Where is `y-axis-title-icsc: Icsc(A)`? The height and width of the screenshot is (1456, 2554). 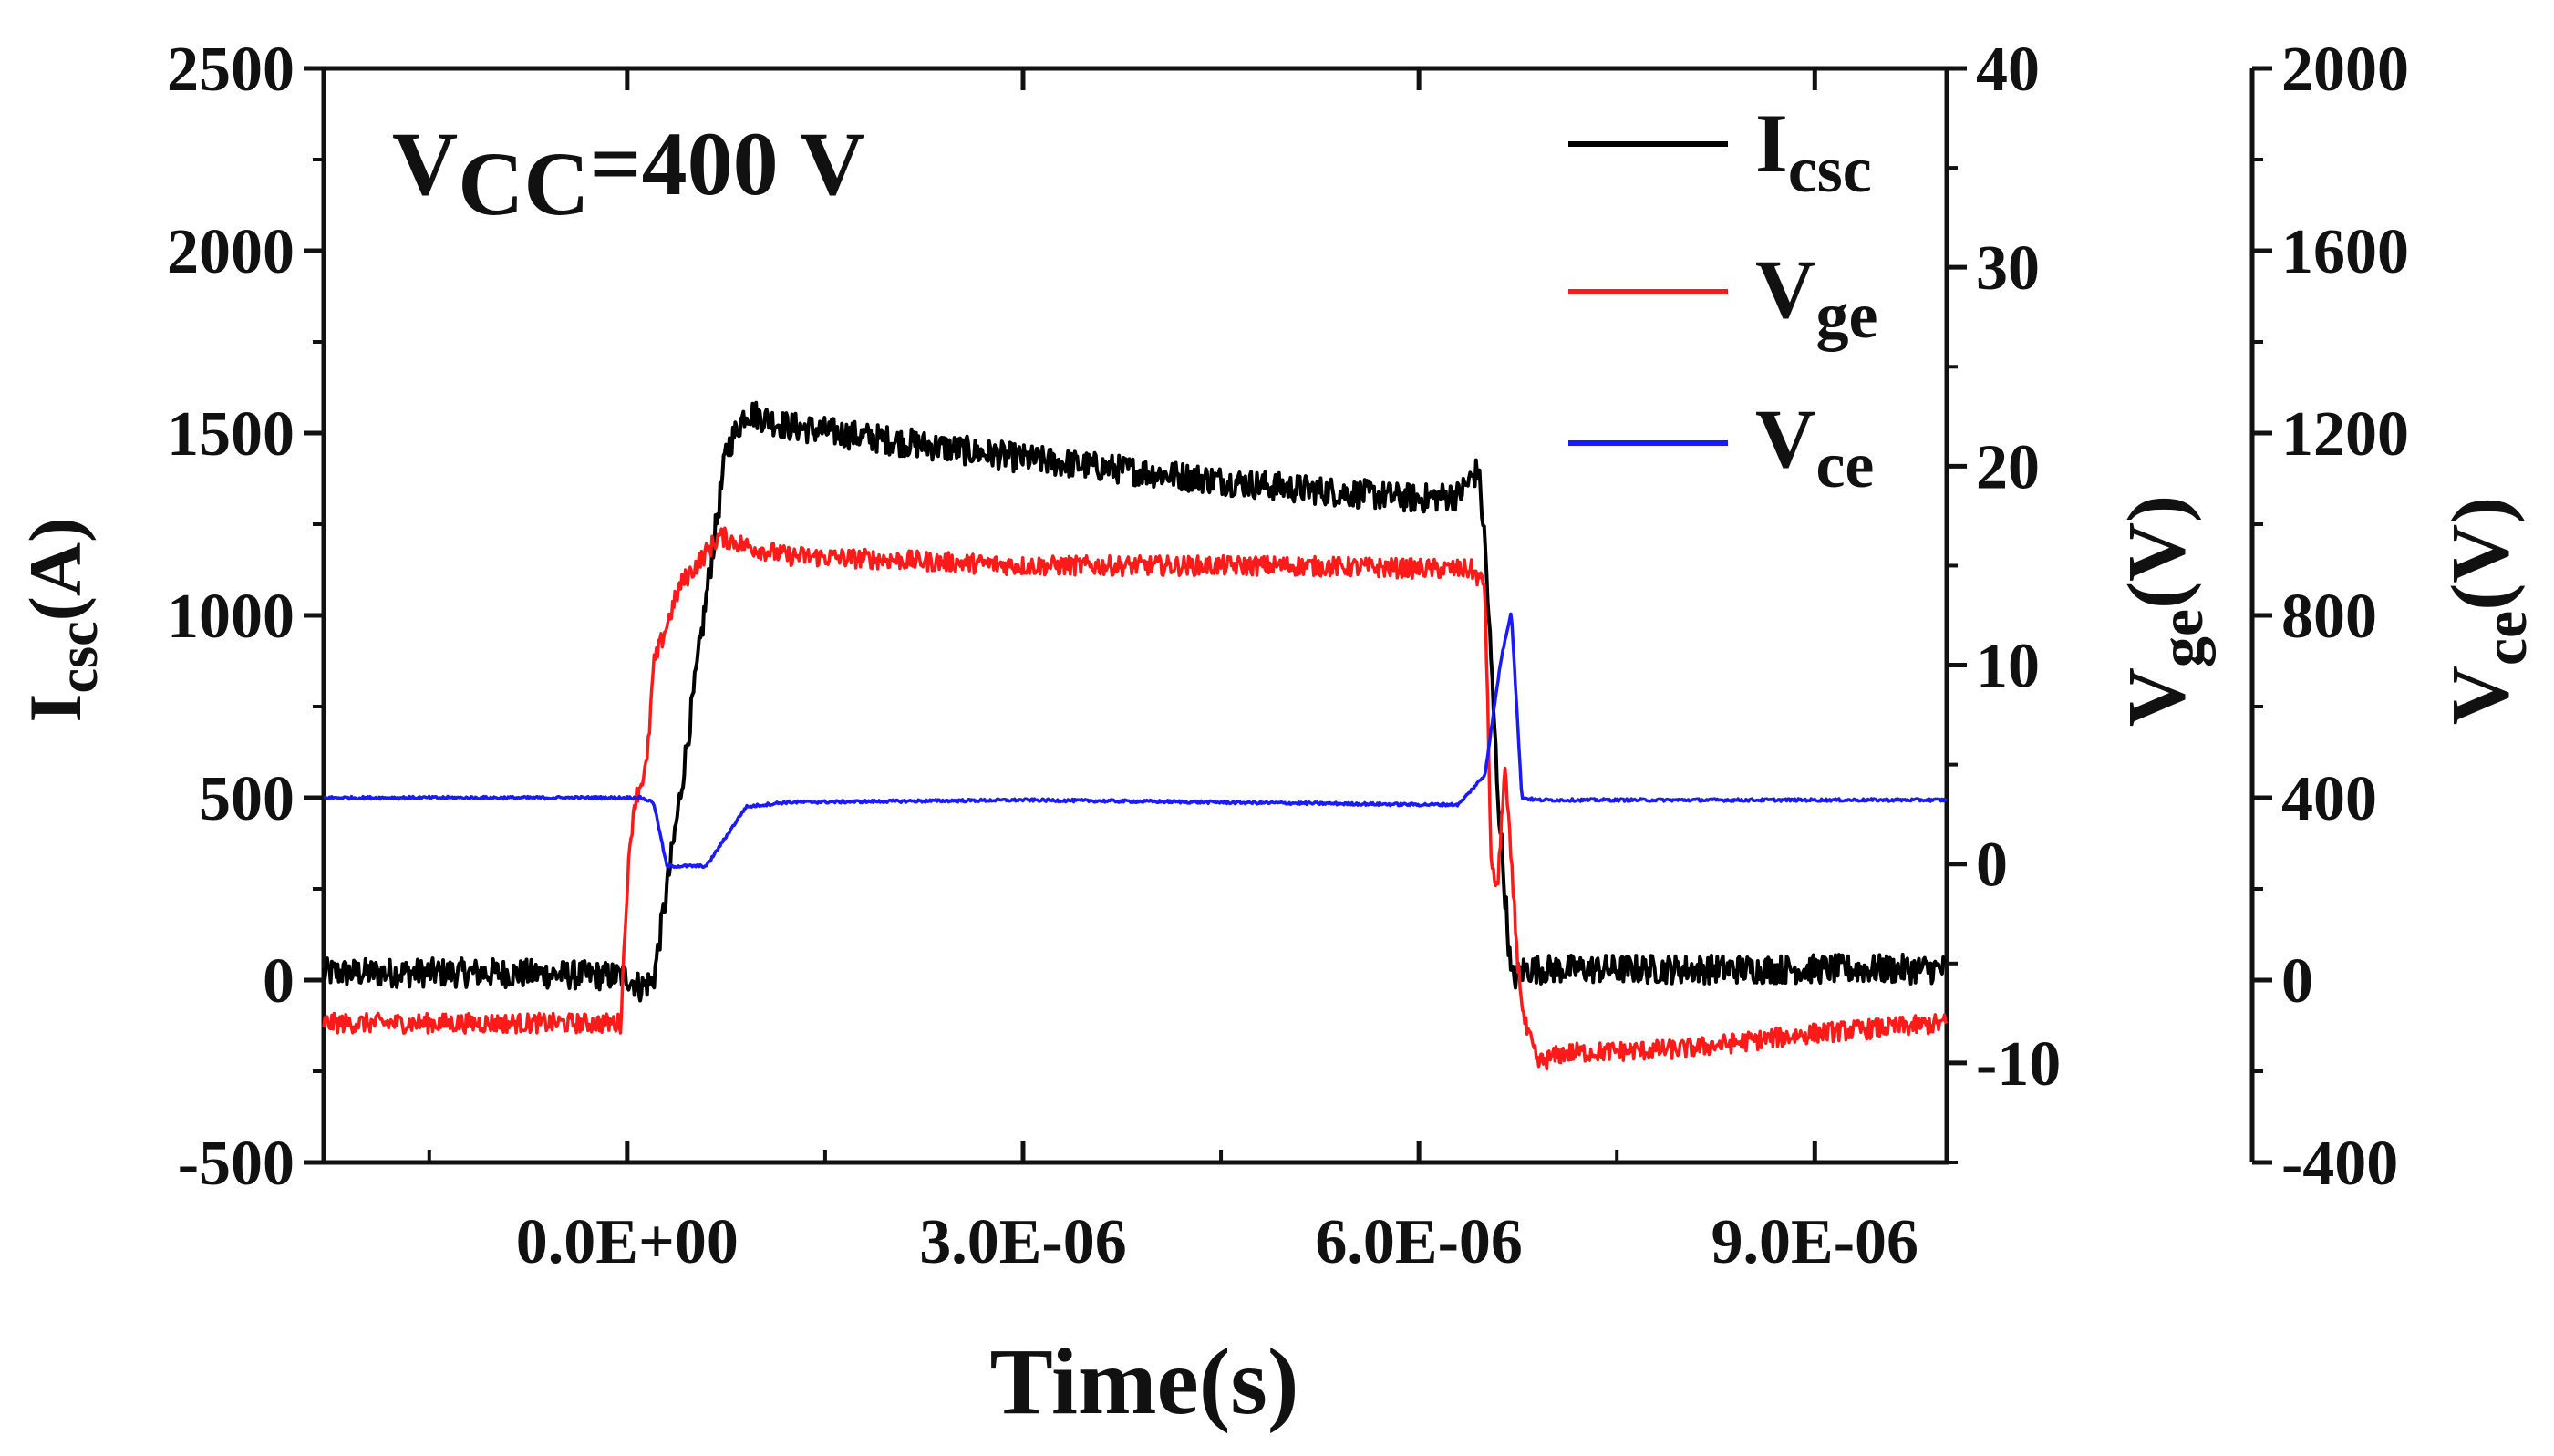 y-axis-title-icsc: Icsc(A) is located at coordinates (62, 620).